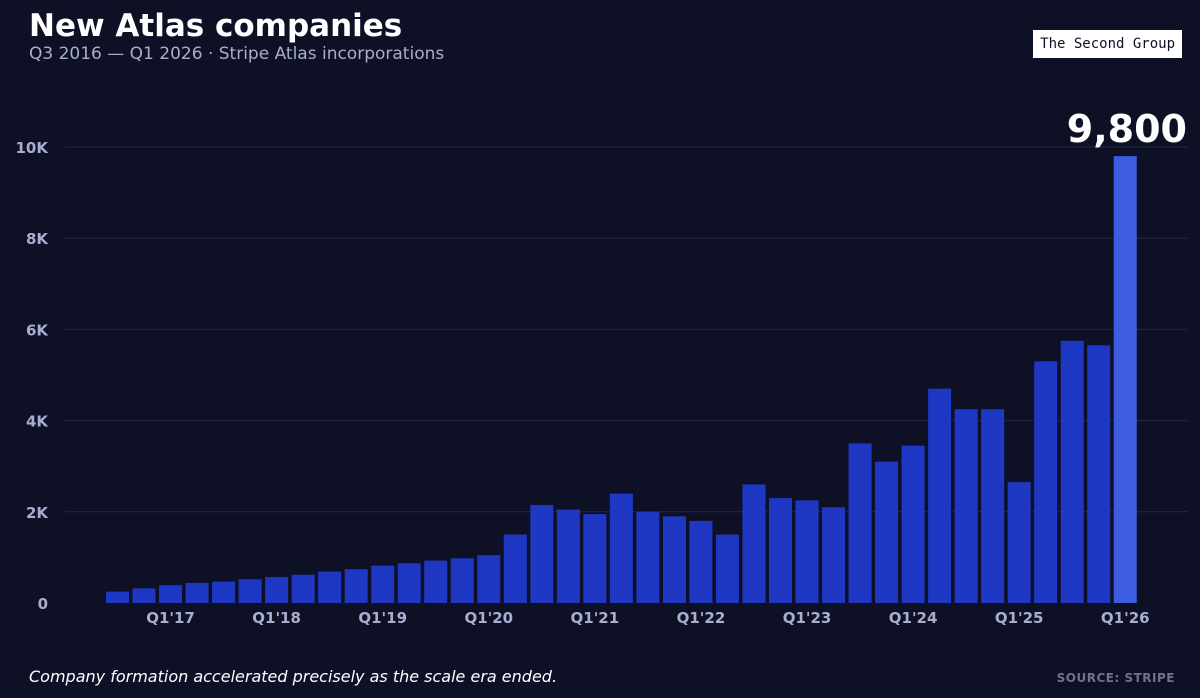 This screenshot has width=1200, height=698. Describe the element at coordinates (37, 422) in the screenshot. I see `y-tick-label: 4K` at that location.